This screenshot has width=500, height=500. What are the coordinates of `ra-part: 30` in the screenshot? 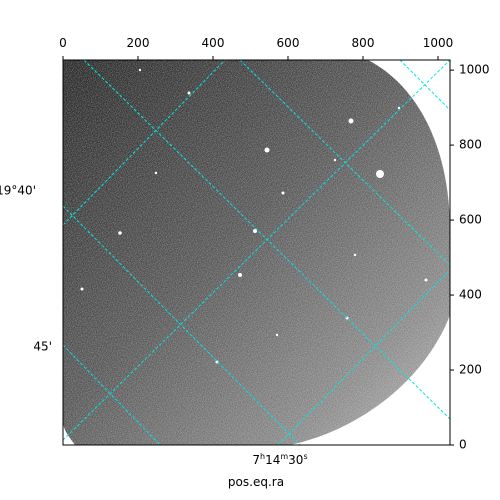 It's located at (295, 460).